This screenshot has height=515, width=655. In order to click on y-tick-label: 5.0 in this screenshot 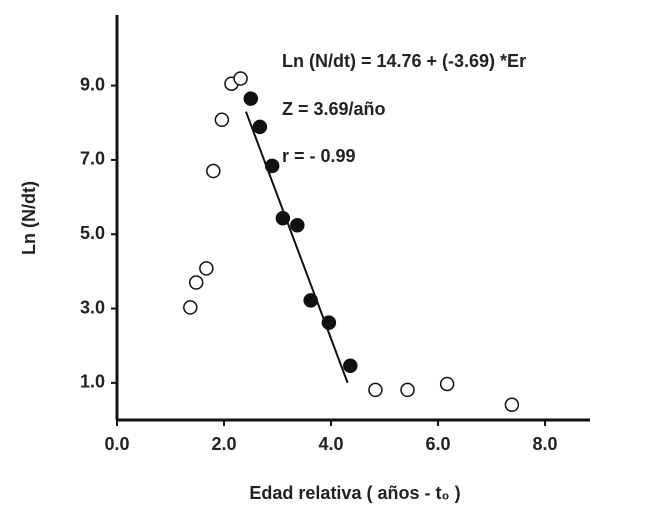, I will do `click(92, 233)`.